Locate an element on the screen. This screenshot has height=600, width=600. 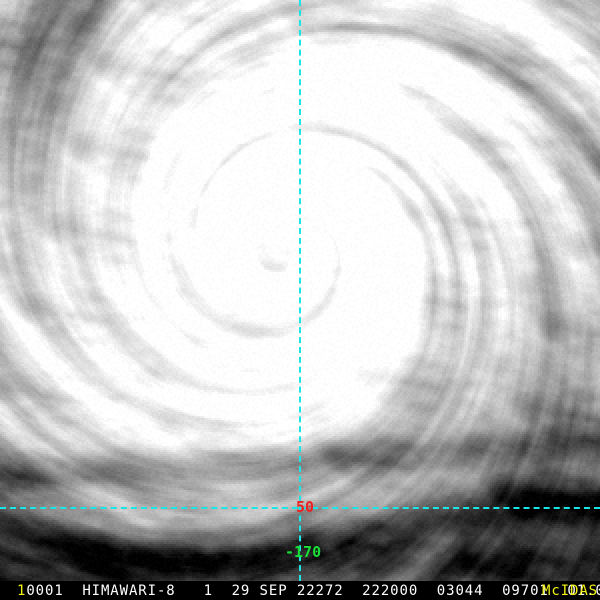
latitude-label: 50 is located at coordinates (305, 507).